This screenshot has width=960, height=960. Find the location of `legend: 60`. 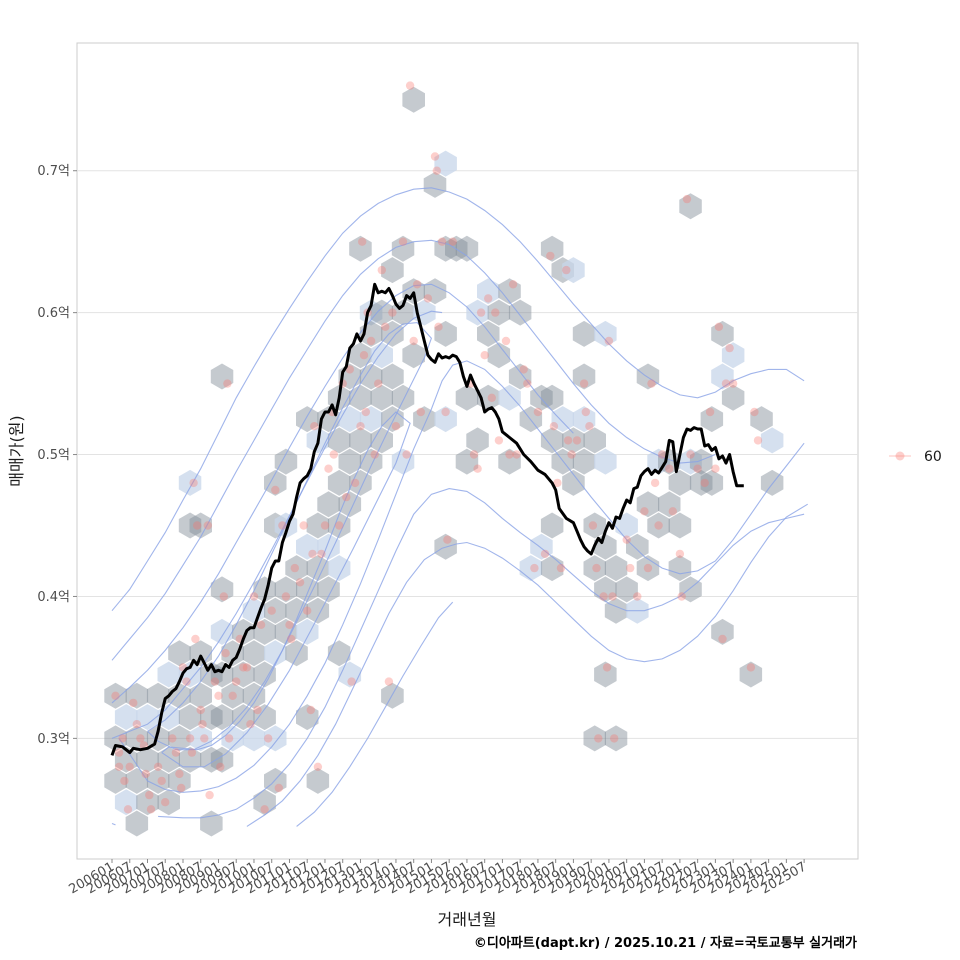

legend: 60 is located at coordinates (915, 457).